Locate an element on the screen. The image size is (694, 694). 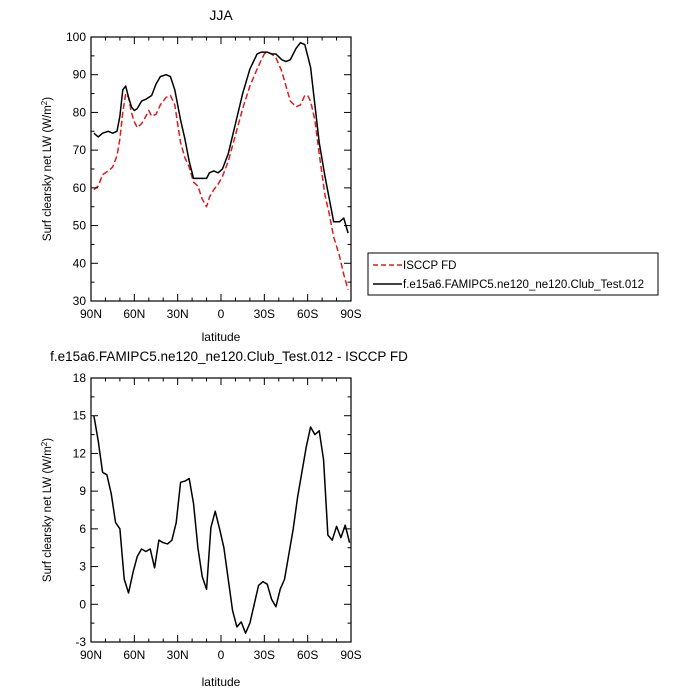
series-lines-bottom is located at coordinates (222, 524).